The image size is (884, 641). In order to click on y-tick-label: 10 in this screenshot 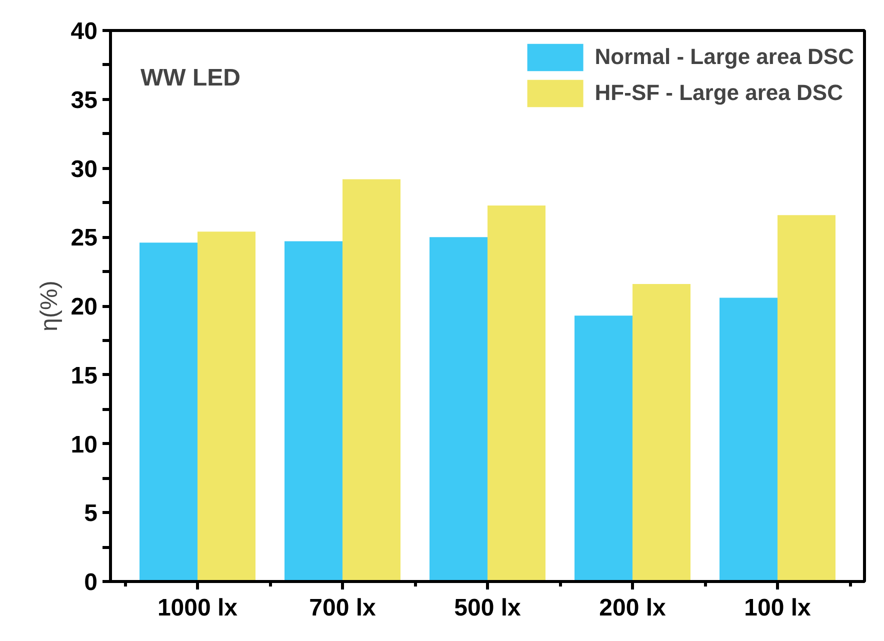, I will do `click(84, 444)`.